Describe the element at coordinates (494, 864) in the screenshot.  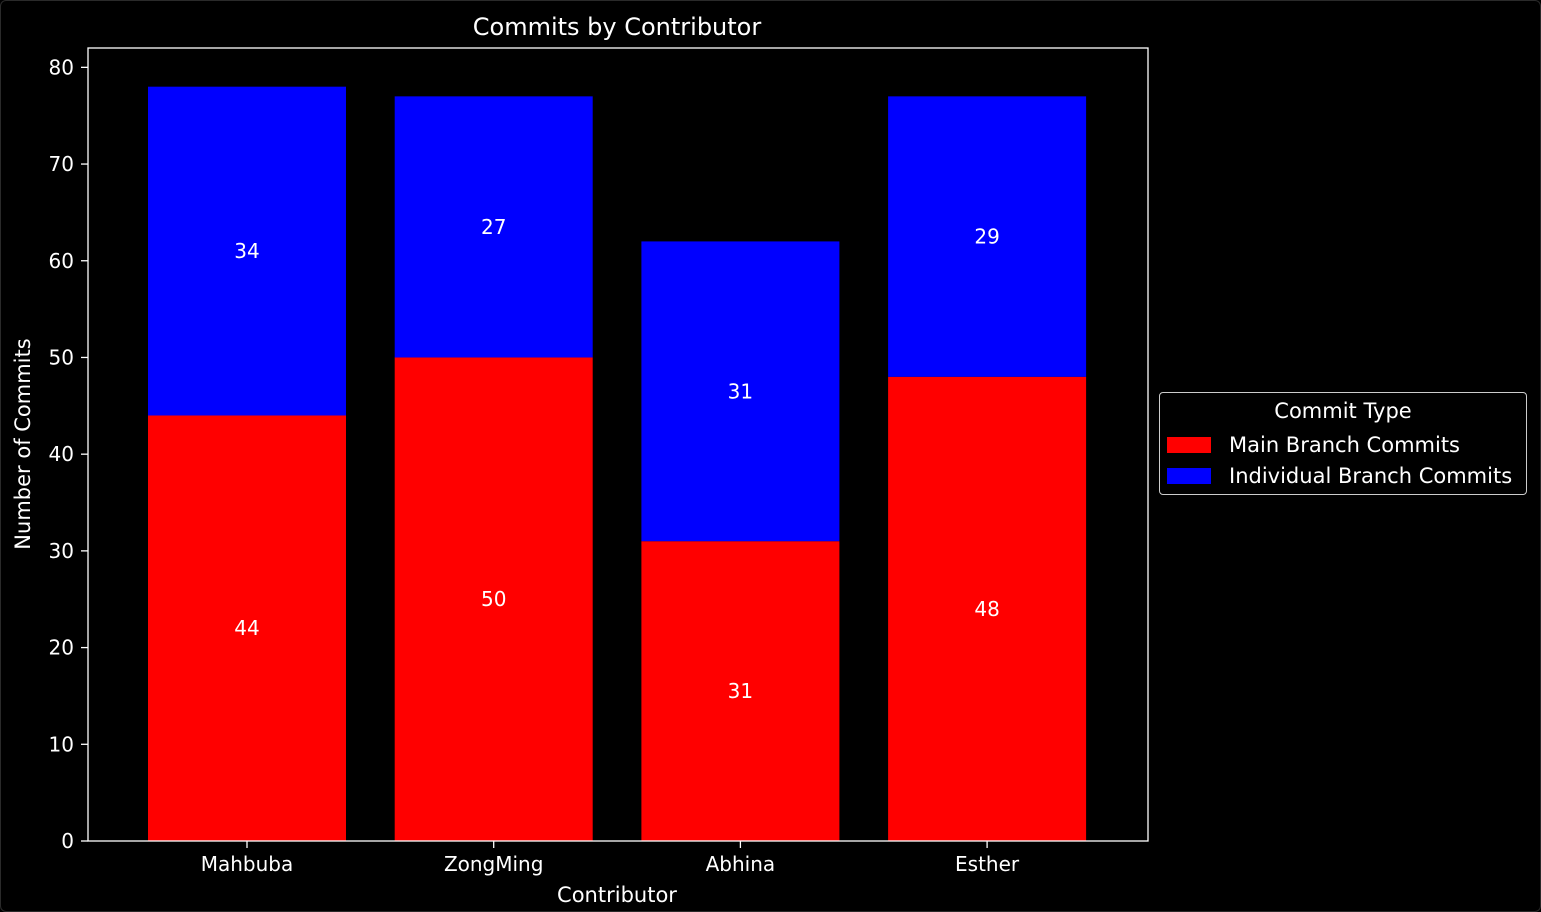
I see `x-tick-label-zongming: ZongMing` at that location.